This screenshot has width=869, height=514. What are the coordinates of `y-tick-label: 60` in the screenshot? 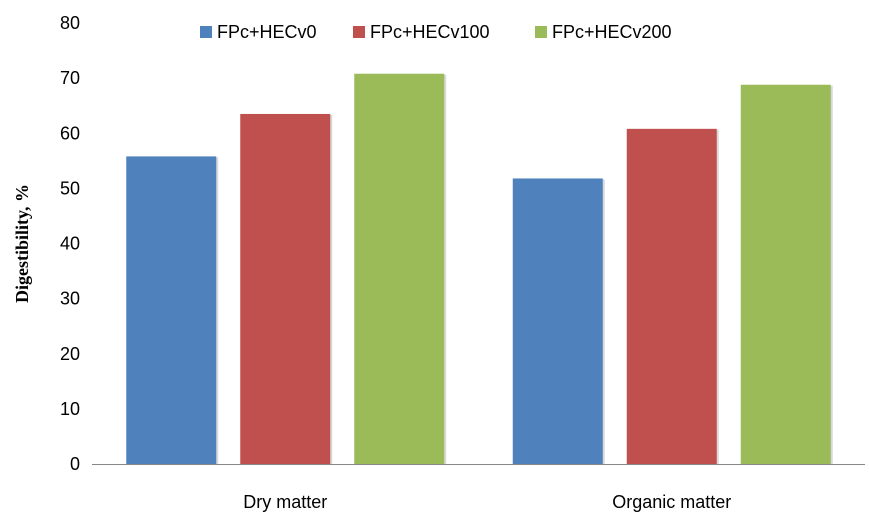 It's located at (70, 133).